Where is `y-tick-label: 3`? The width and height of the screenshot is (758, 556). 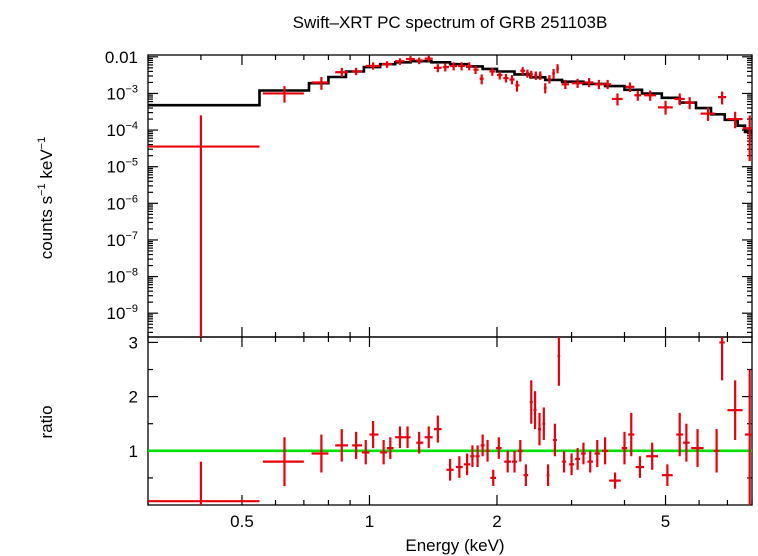 y-tick-label: 3 is located at coordinates (133, 342).